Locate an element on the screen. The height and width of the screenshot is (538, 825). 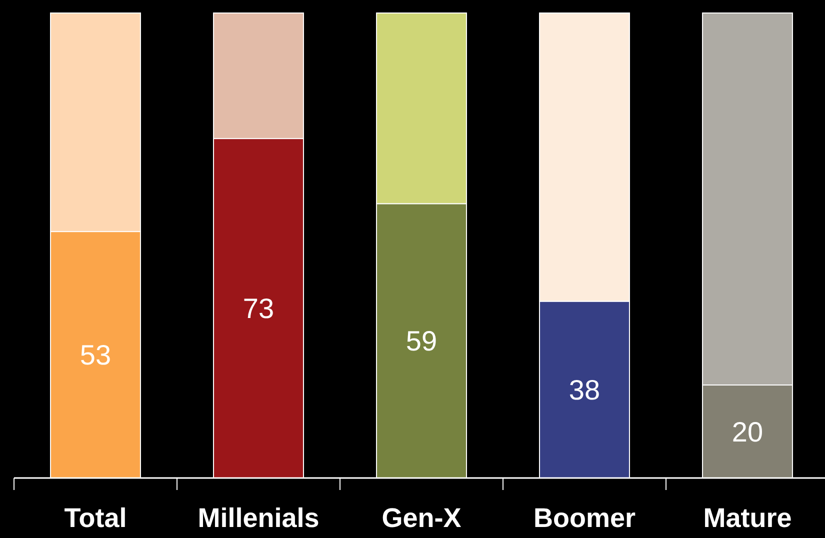
x-tick-label: Mature is located at coordinates (747, 518).